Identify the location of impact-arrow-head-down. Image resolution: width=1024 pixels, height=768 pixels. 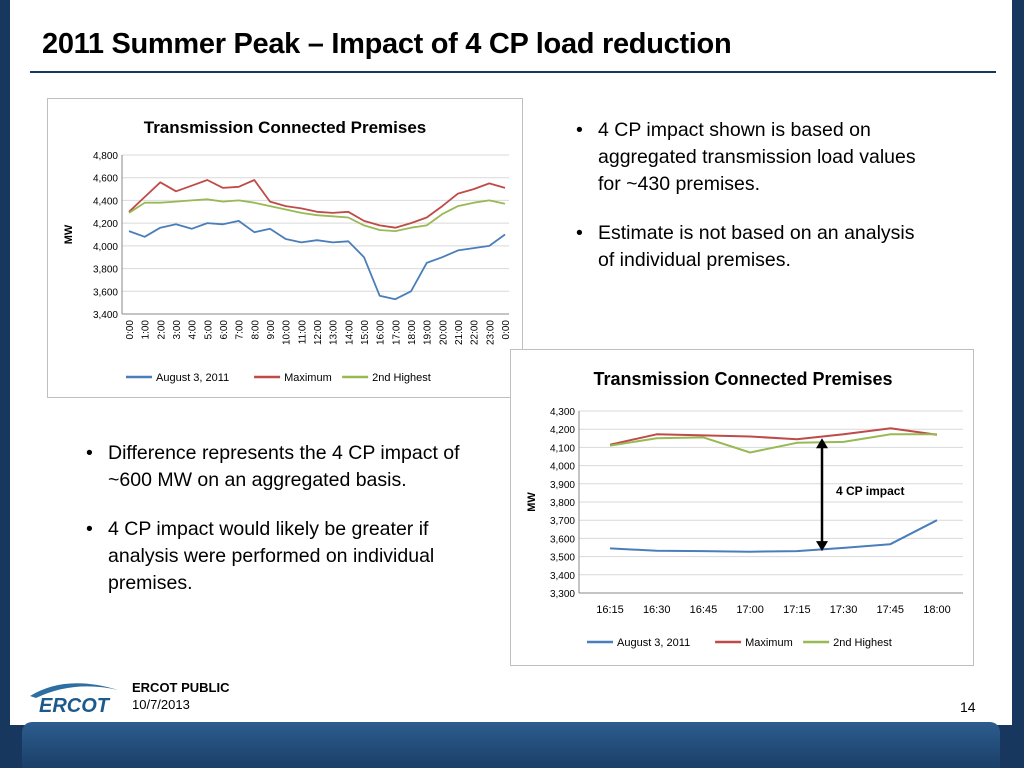
(822, 546).